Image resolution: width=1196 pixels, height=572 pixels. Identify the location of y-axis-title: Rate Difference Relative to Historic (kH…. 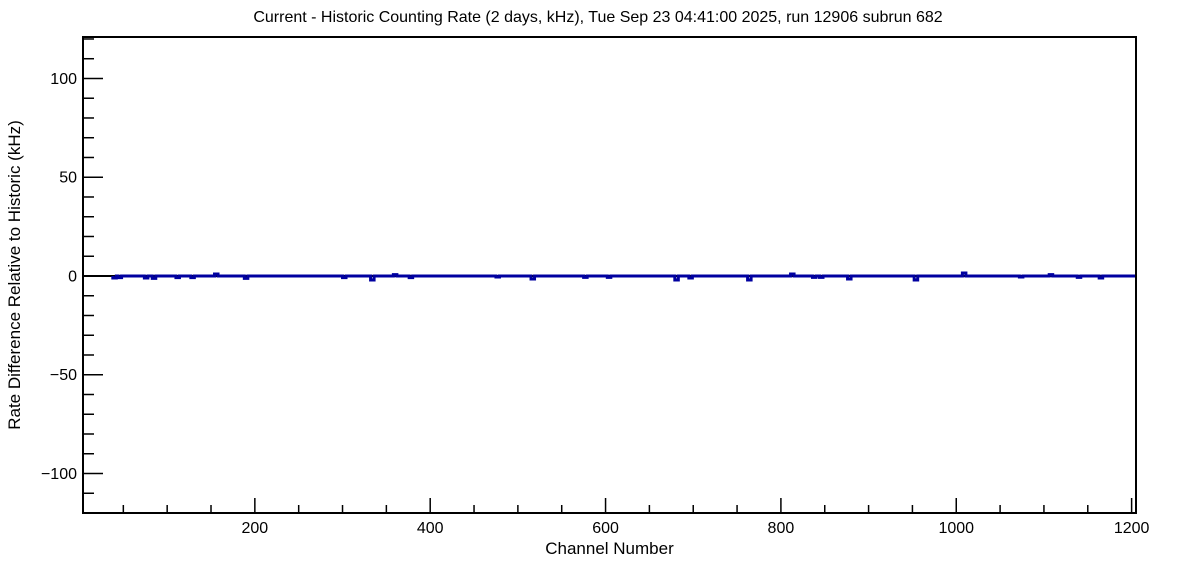
(14, 275).